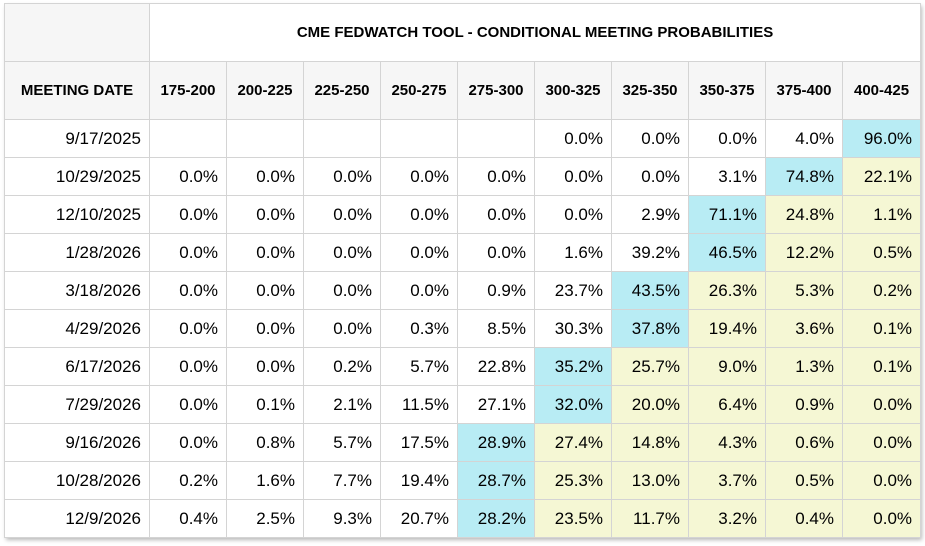  What do you see at coordinates (573, 442) in the screenshot?
I see `probability-cell: 27.4%` at bounding box center [573, 442].